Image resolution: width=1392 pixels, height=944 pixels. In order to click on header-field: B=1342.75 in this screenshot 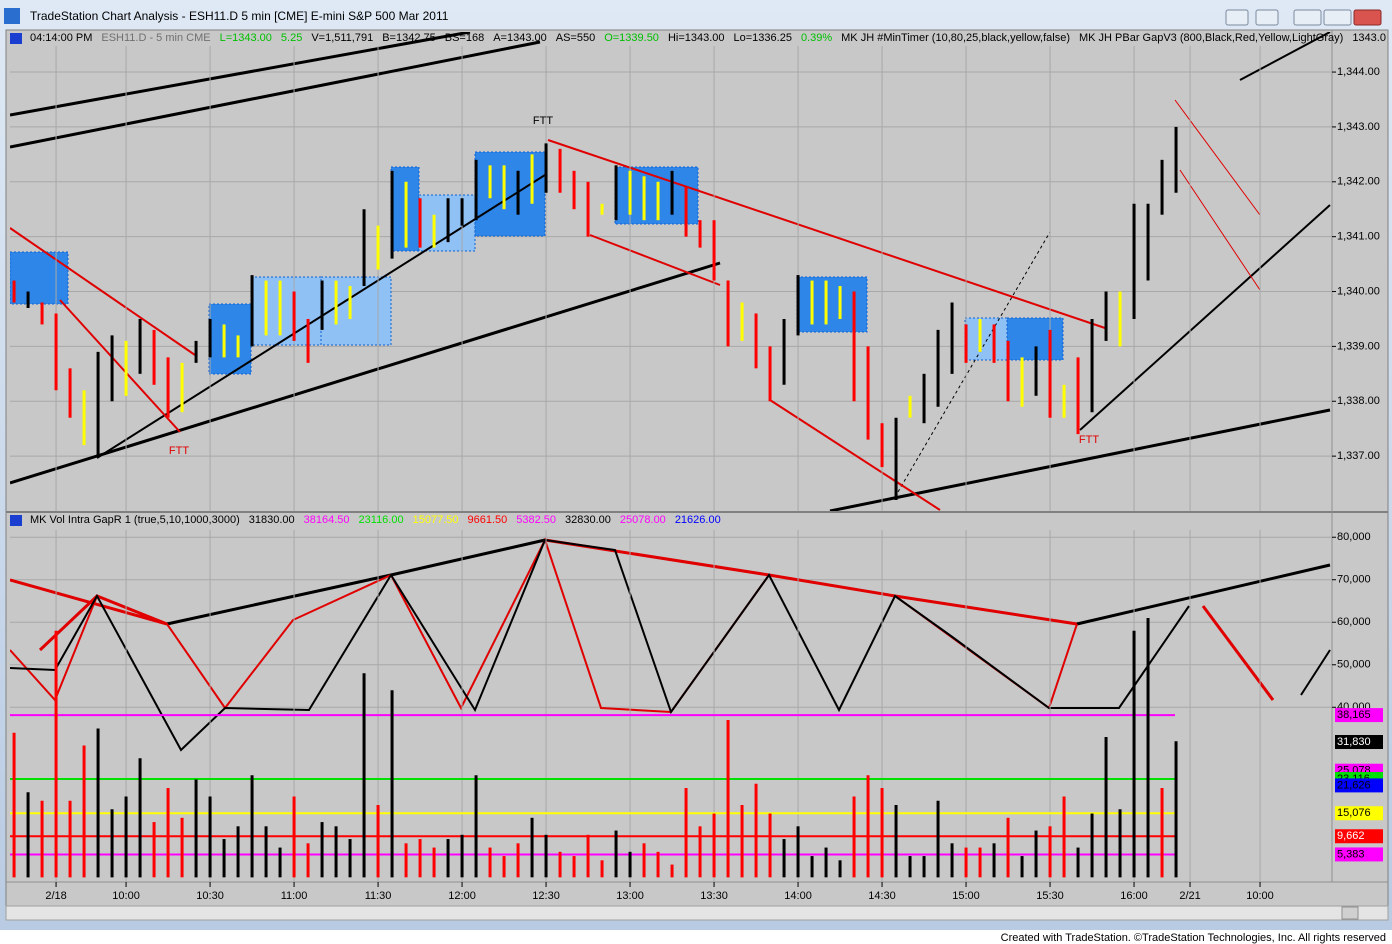, I will do `click(409, 38)`.